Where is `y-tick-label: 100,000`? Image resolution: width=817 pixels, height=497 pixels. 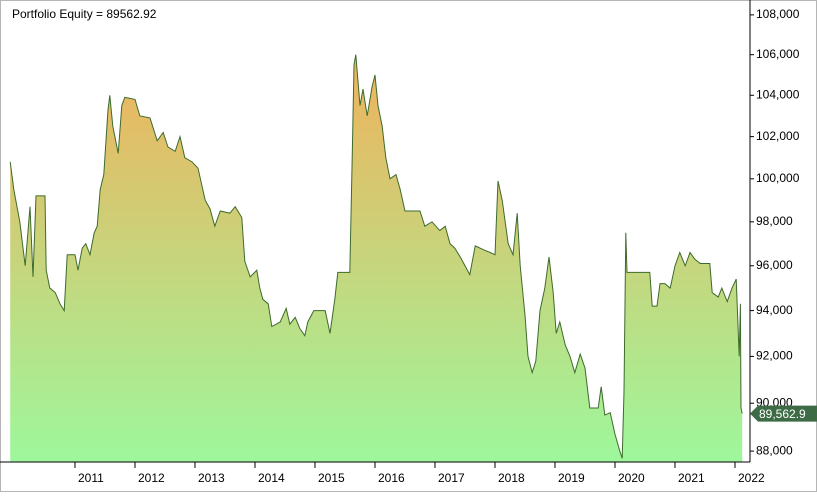 y-tick-label: 100,000 is located at coordinates (778, 178).